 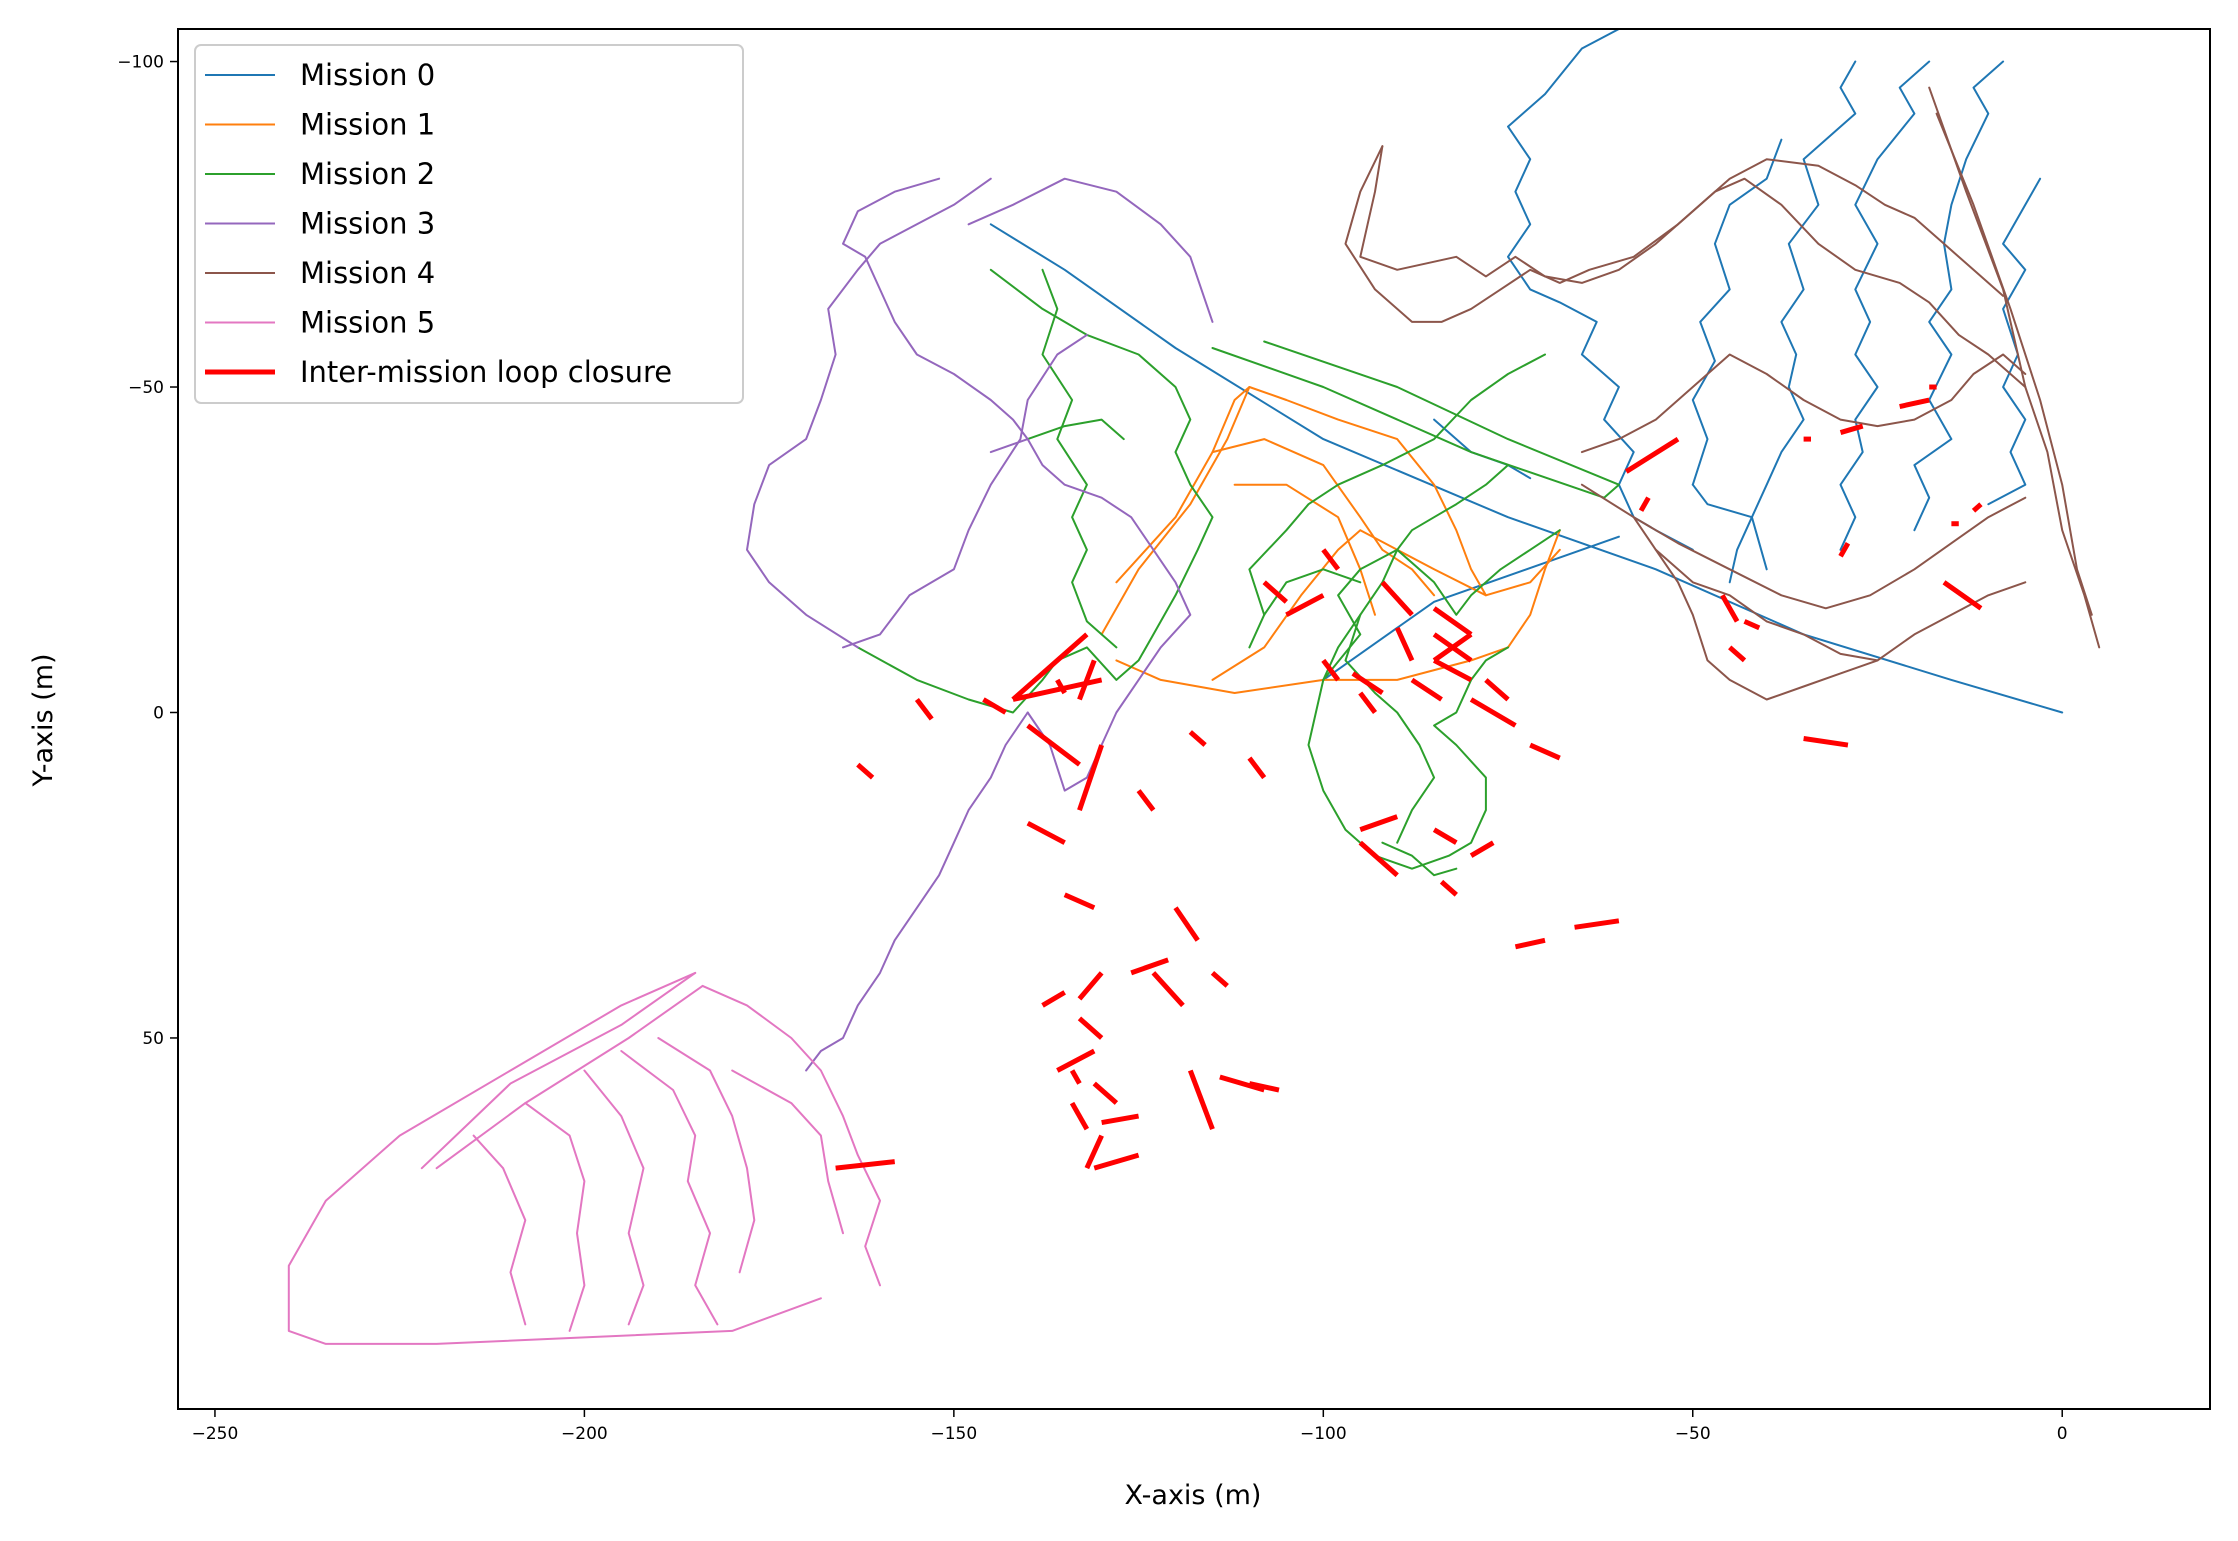 What do you see at coordinates (1130, 1426) in the screenshot?
I see `x-axis-ticks: −250 −200 −150 −100 −50 0` at bounding box center [1130, 1426].